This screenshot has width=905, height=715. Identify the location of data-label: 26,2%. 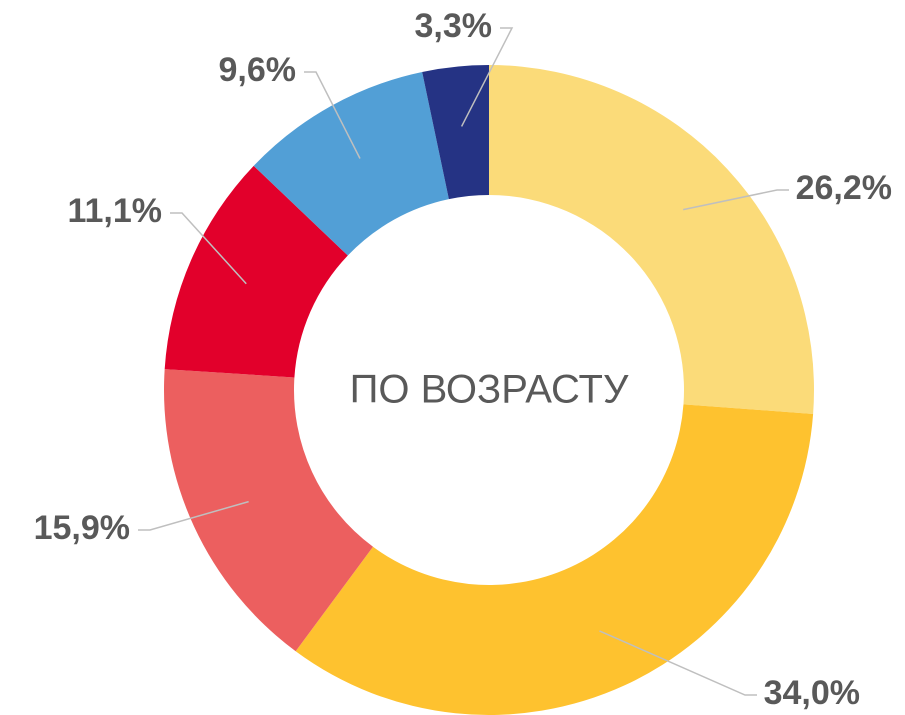
(844, 188).